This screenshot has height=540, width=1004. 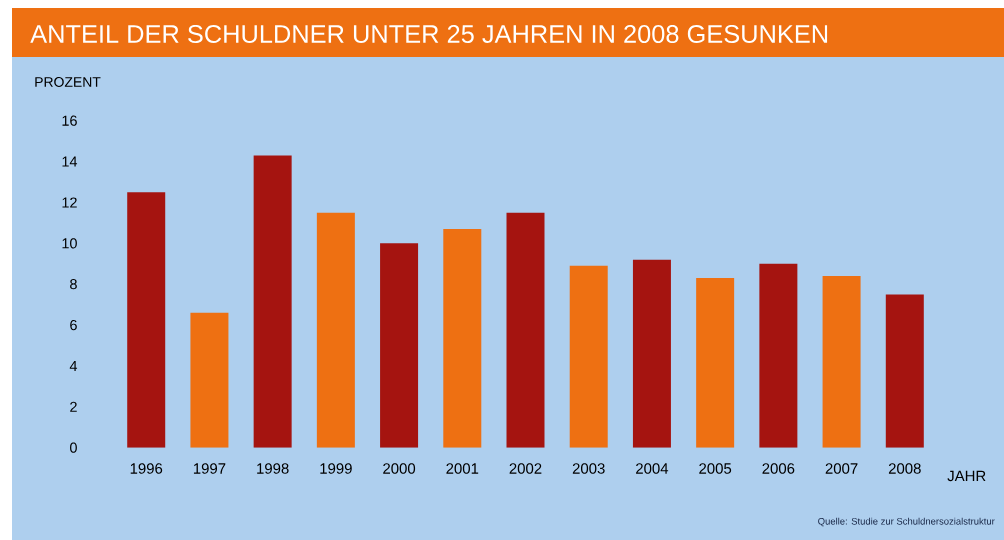 What do you see at coordinates (73, 284) in the screenshot?
I see `y-tick-label: 8` at bounding box center [73, 284].